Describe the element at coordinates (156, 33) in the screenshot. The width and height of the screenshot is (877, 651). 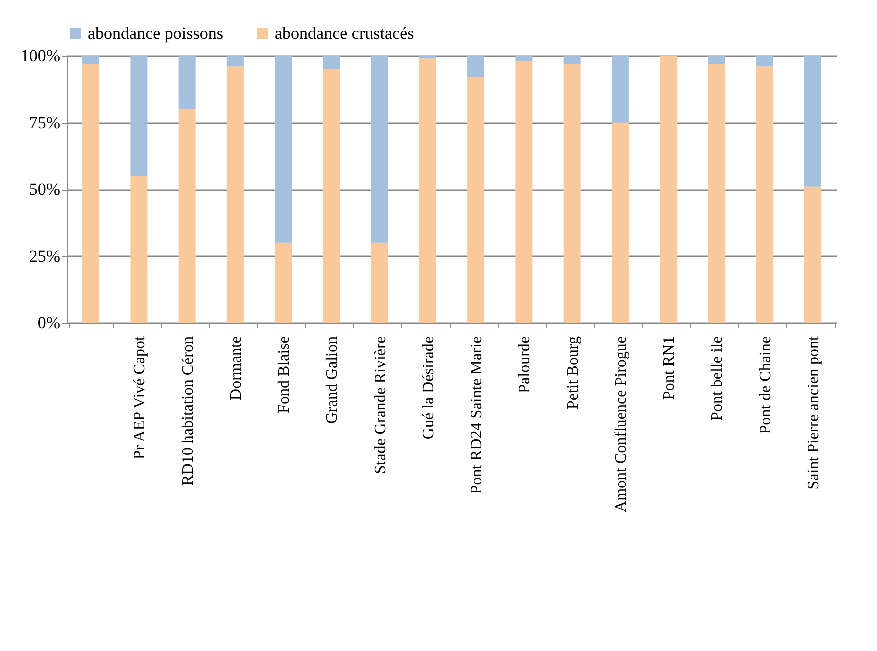
I see `legend-label: abondance poissons` at that location.